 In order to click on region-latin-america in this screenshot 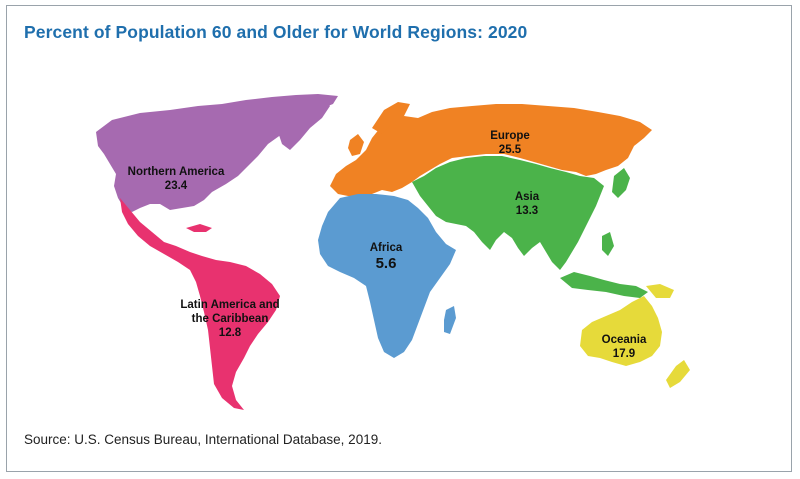, I will do `click(200, 304)`.